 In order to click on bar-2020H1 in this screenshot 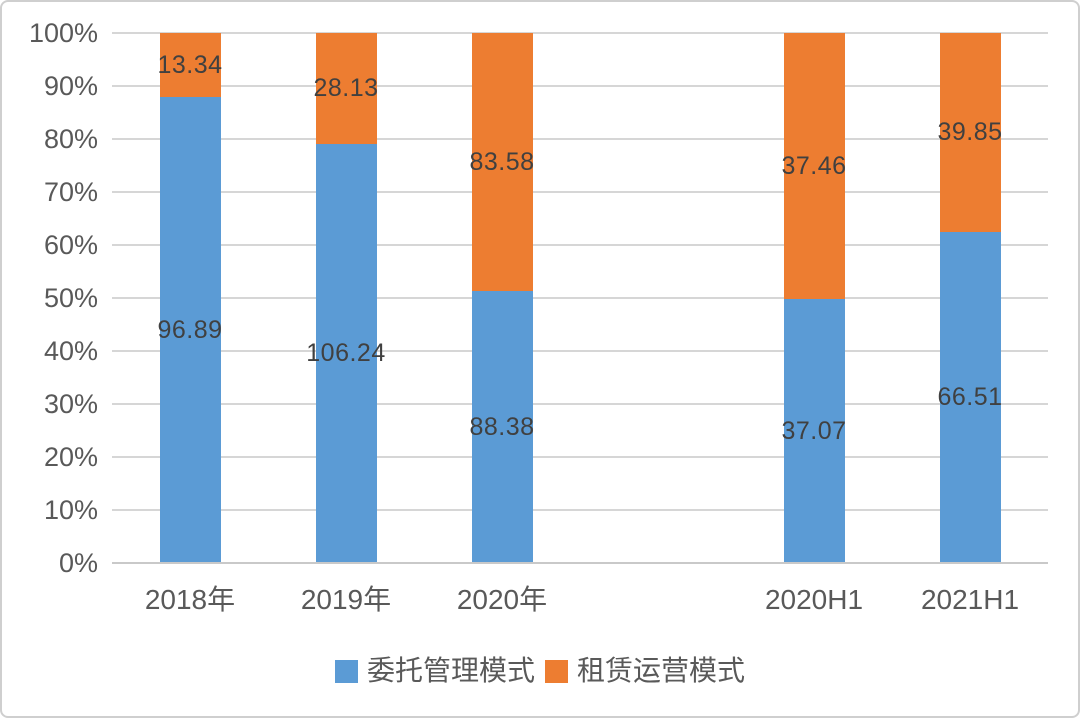, I will do `click(814, 298)`.